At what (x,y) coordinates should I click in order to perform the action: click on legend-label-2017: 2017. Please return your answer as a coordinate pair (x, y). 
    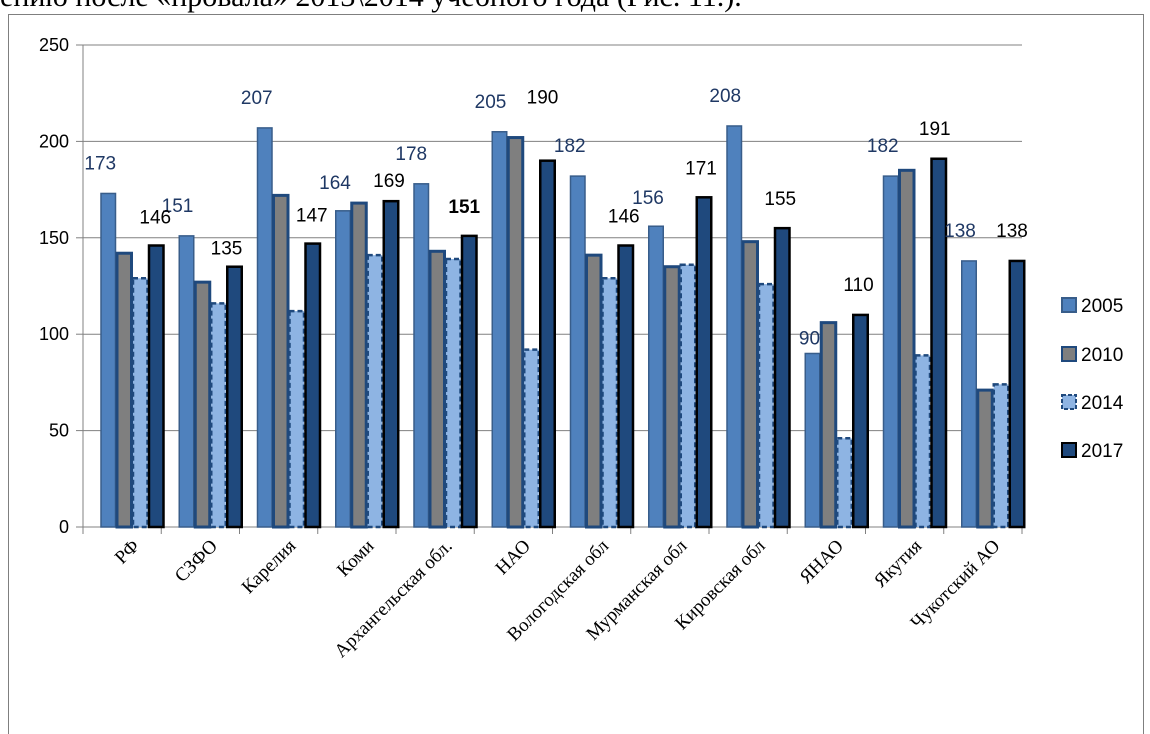
    Looking at the image, I should click on (1102, 451).